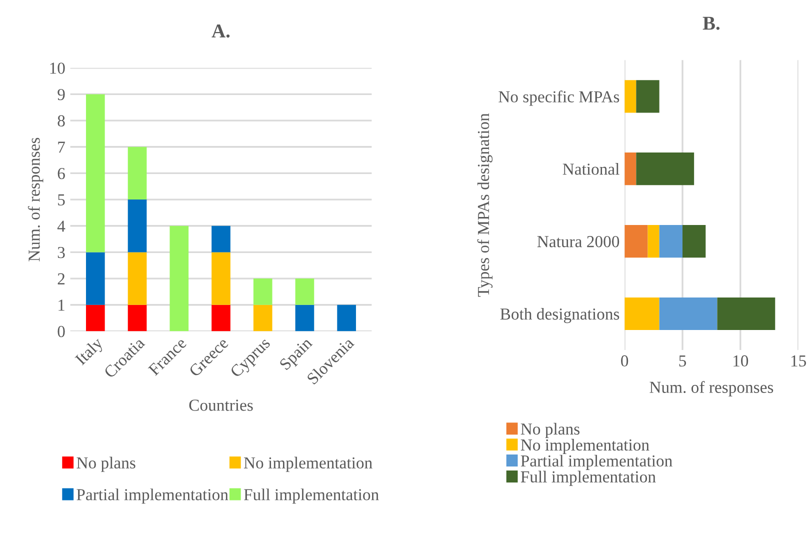 The width and height of the screenshot is (808, 552). I want to click on y-tick-label: 9, so click(61, 94).